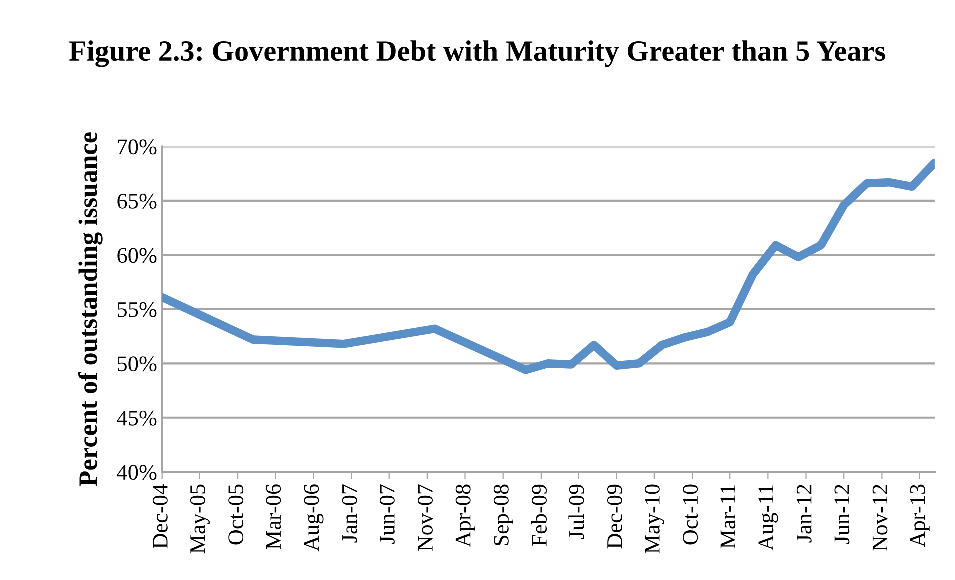 Image resolution: width=955 pixels, height=580 pixels. I want to click on x-tick-label: Jun-07, so click(387, 514).